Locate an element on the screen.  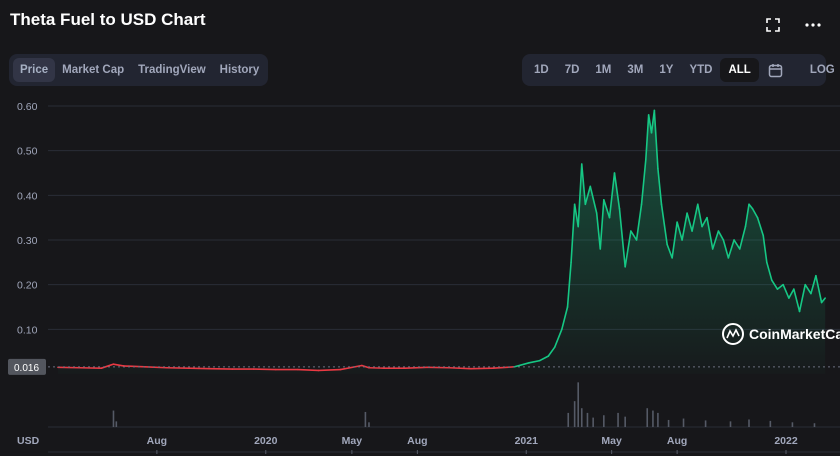
y-tick-label: 0.20 is located at coordinates (27, 286).